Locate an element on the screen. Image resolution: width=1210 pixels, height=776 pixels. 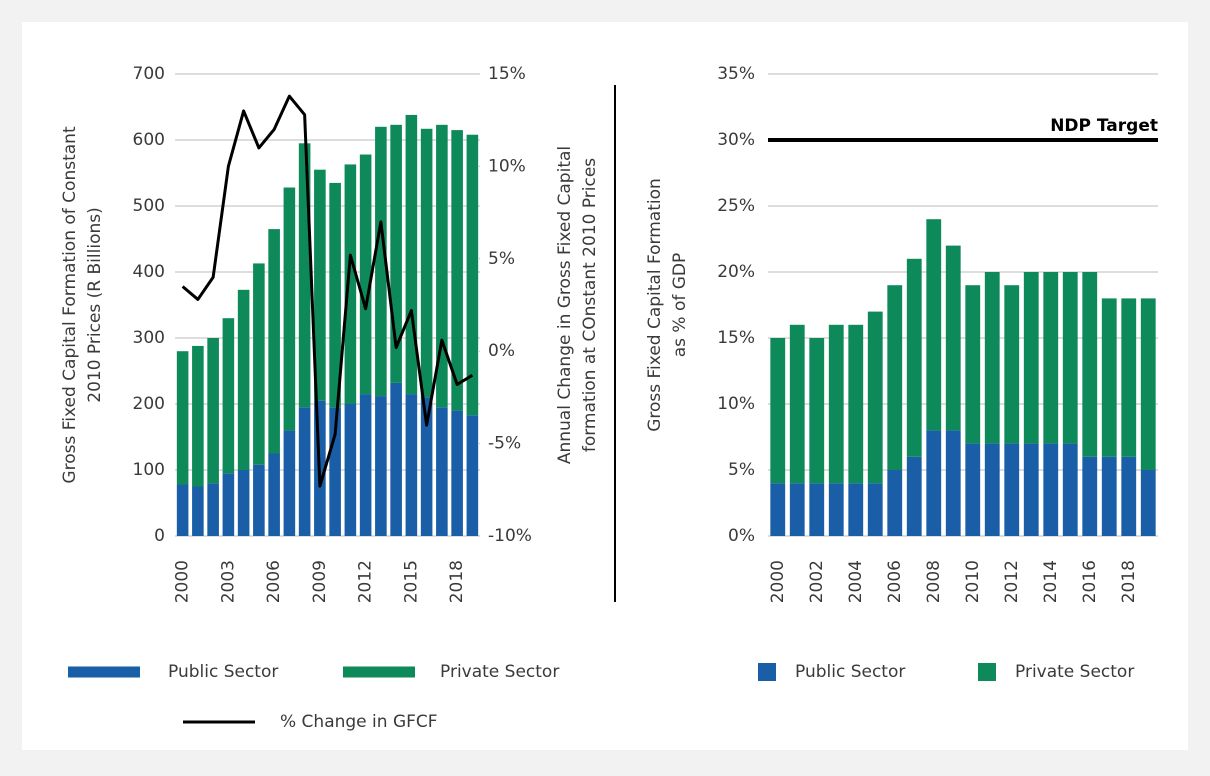
x-tick-label: 2008 is located at coordinates (934, 581).